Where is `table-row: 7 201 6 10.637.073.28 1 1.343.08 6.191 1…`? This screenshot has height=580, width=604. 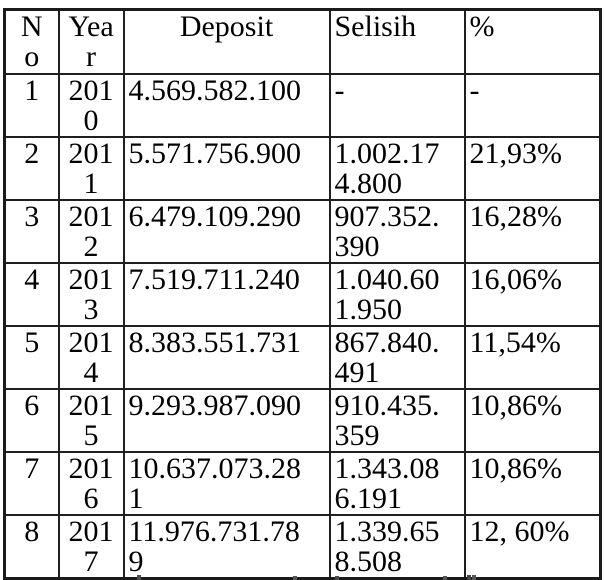 table-row: 7 201 6 10.637.073.28 1 1.343.08 6.191 1… is located at coordinates (302, 483).